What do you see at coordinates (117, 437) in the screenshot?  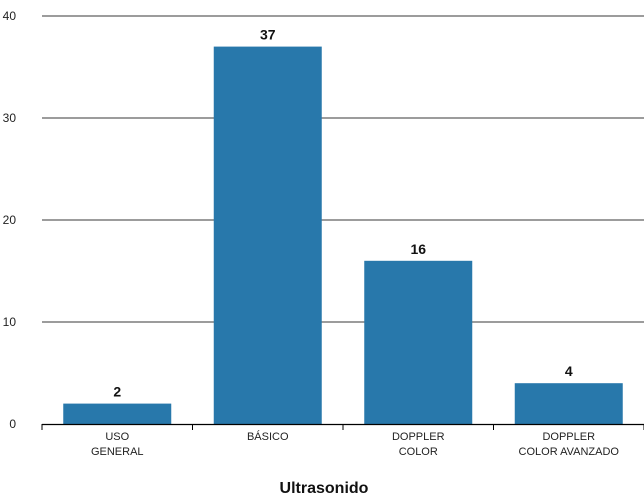 I see `category-label-0-line-0: USO` at bounding box center [117, 437].